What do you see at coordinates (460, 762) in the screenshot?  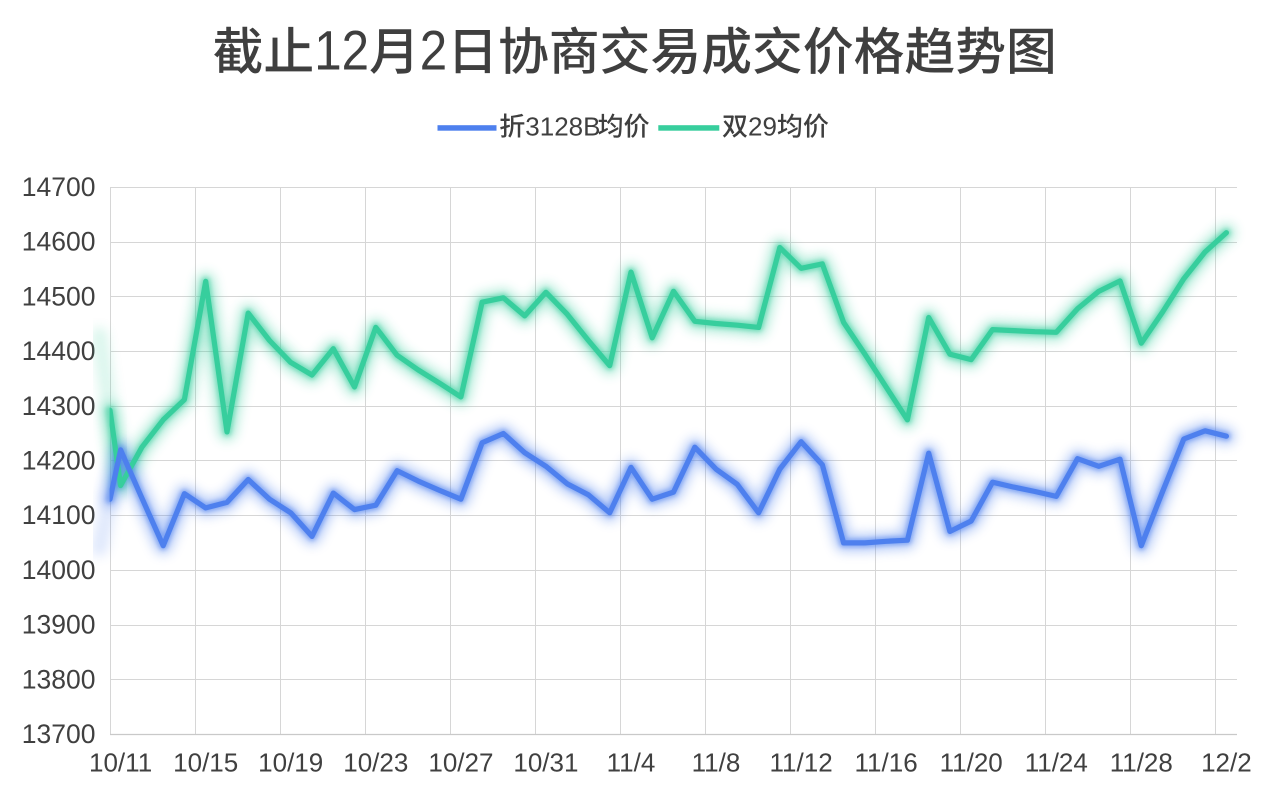 I see `svg-text: 10/27` at bounding box center [460, 762].